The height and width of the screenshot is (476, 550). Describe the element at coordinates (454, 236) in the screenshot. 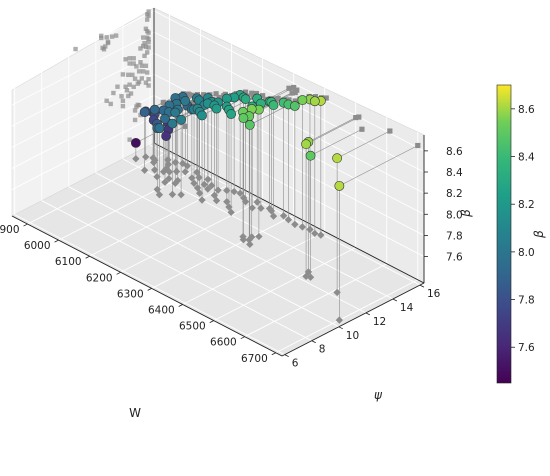

I see `z-tick-label: 7.8` at that location.